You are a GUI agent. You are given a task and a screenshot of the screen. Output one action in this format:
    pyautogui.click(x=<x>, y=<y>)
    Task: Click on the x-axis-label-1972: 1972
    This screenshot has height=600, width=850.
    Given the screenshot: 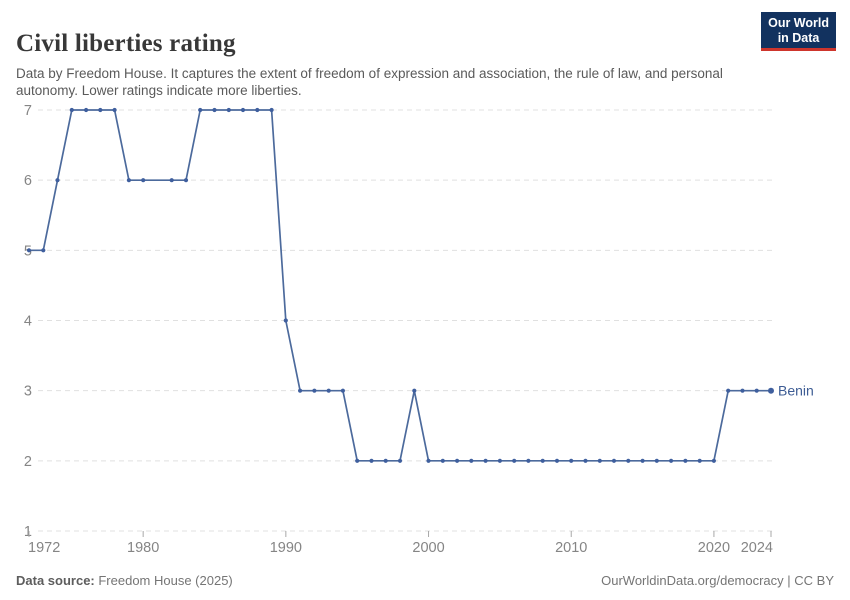 What is the action you would take?
    pyautogui.click(x=44, y=548)
    